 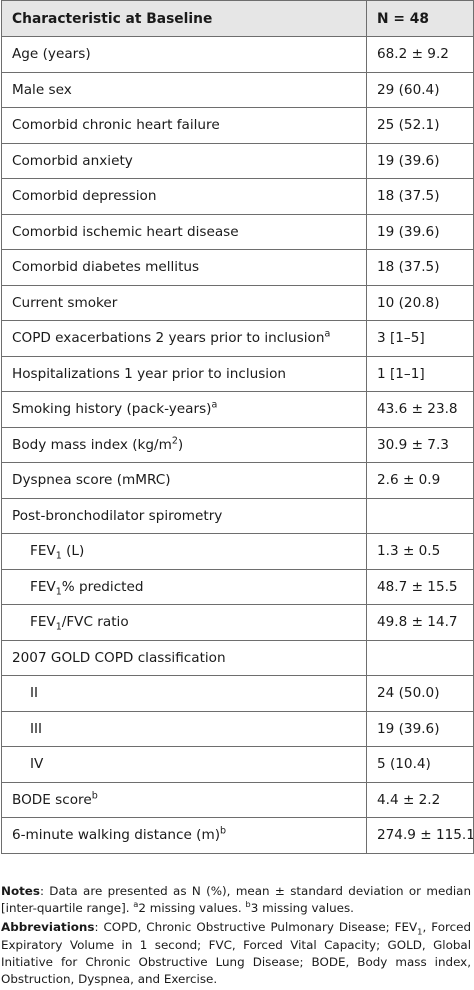 I want to click on characteristic-cell: IV, so click(x=184, y=764).